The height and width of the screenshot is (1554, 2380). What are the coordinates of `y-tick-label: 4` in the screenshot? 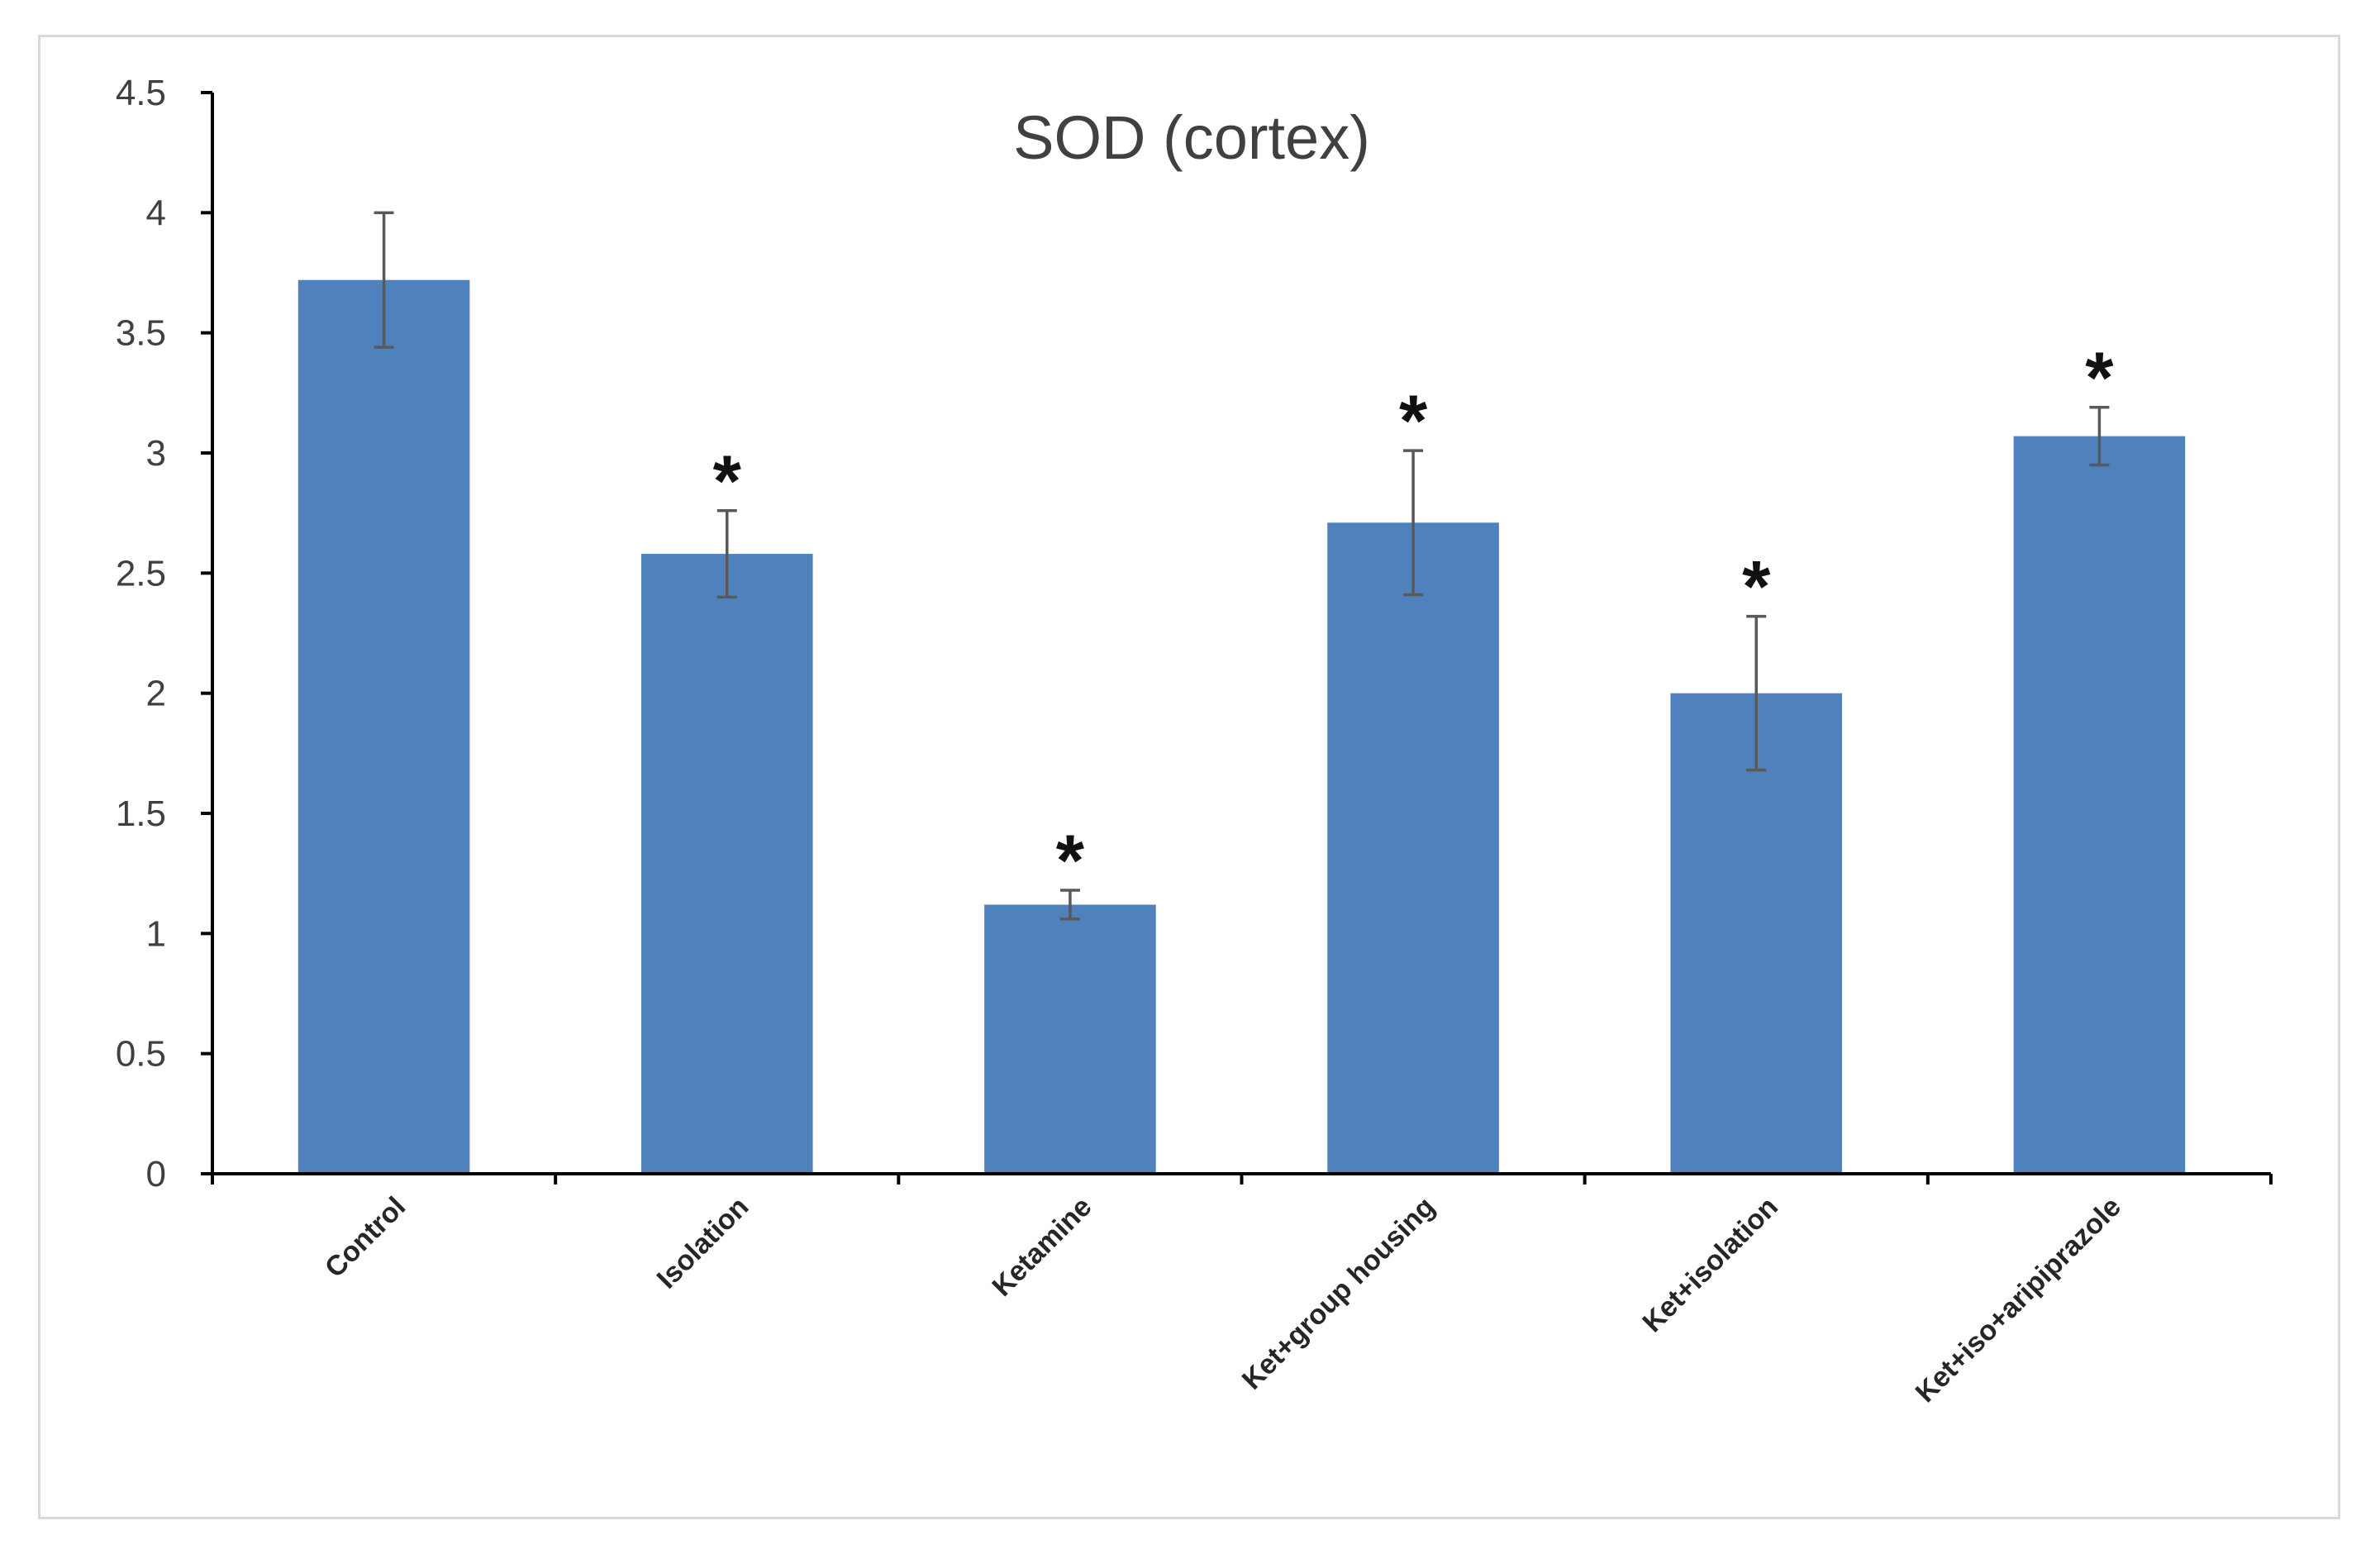 It's located at (156, 213).